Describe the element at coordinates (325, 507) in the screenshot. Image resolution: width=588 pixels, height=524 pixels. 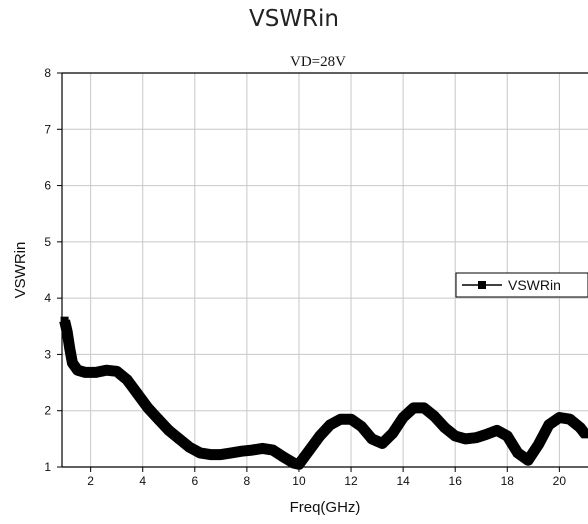
I see `x-axis-title: Freq(GHz)` at that location.